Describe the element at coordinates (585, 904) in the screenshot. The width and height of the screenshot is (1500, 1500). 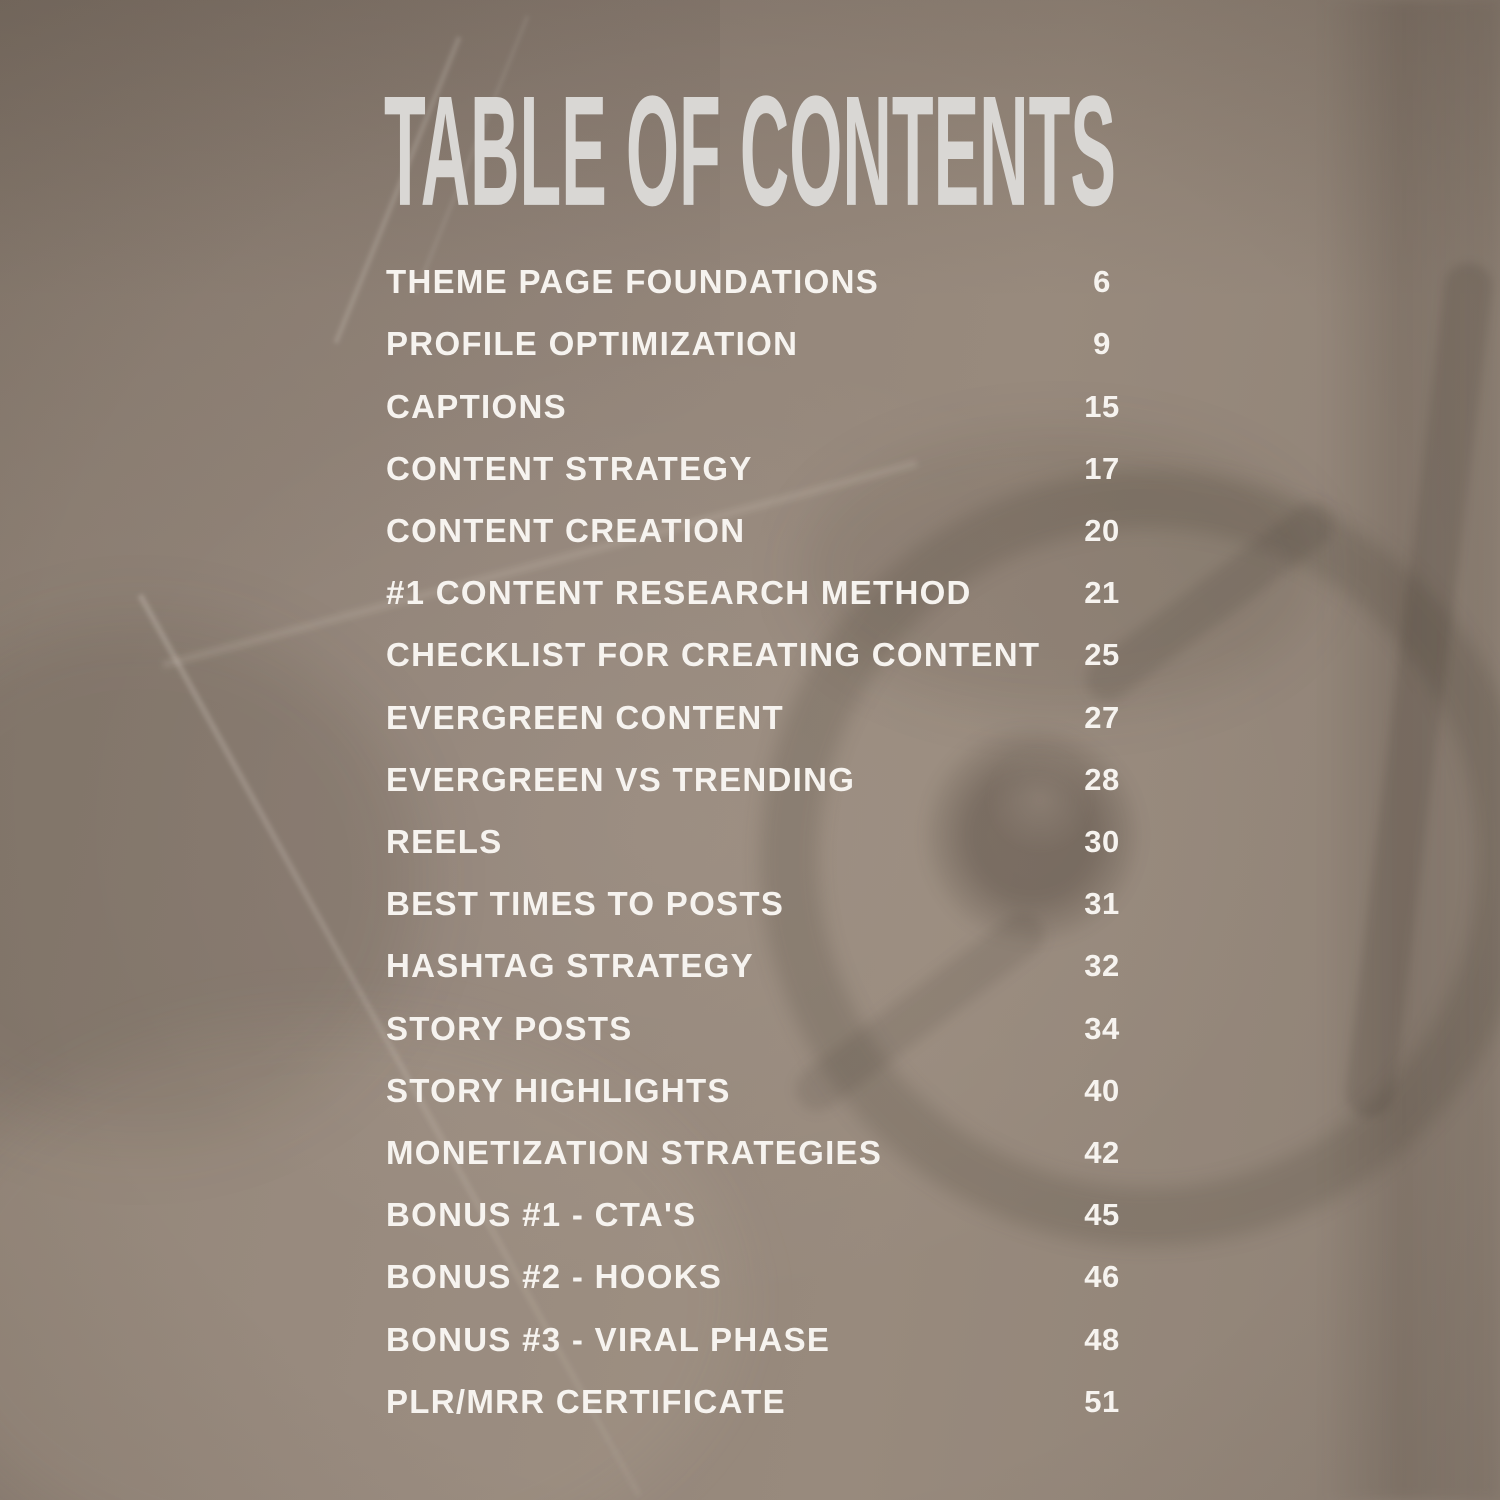
I see `toc-entry-label: BEST TIMES TO POSTS` at that location.